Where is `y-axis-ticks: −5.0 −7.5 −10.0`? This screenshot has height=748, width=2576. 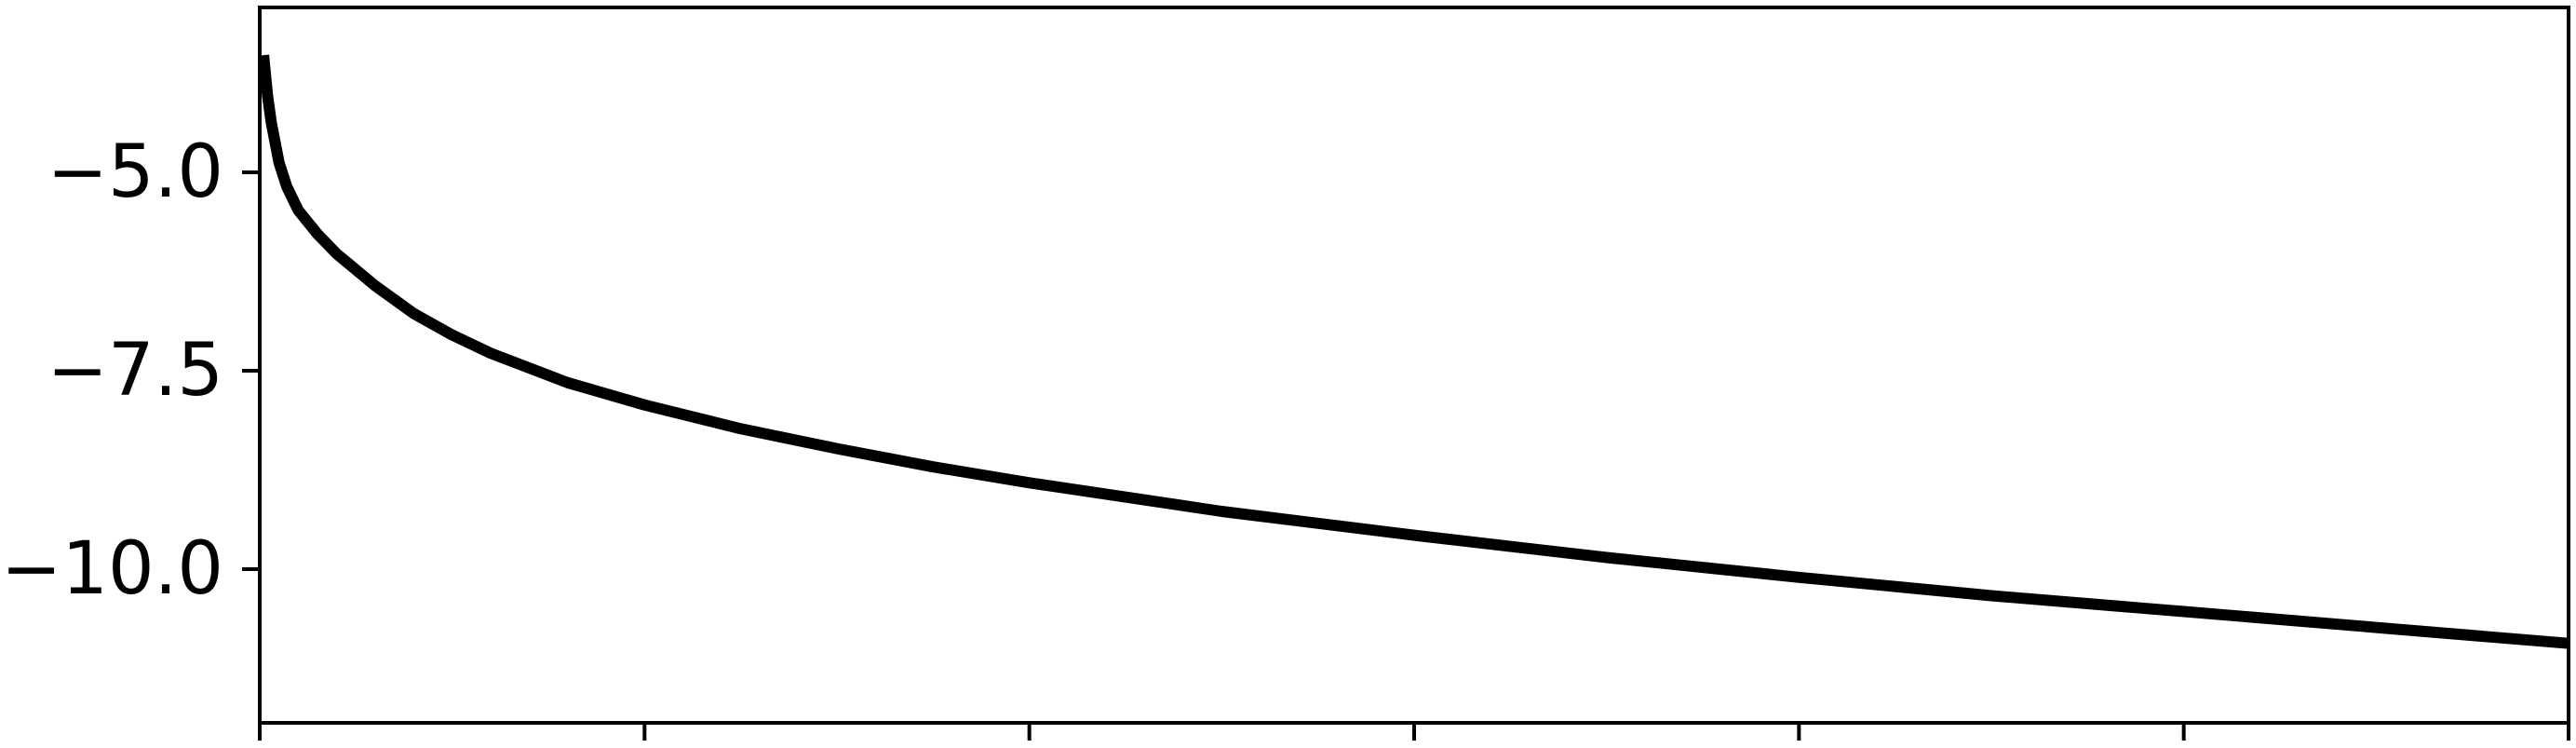
y-axis-ticks: −5.0 −7.5 −10.0 is located at coordinates (130, 370).